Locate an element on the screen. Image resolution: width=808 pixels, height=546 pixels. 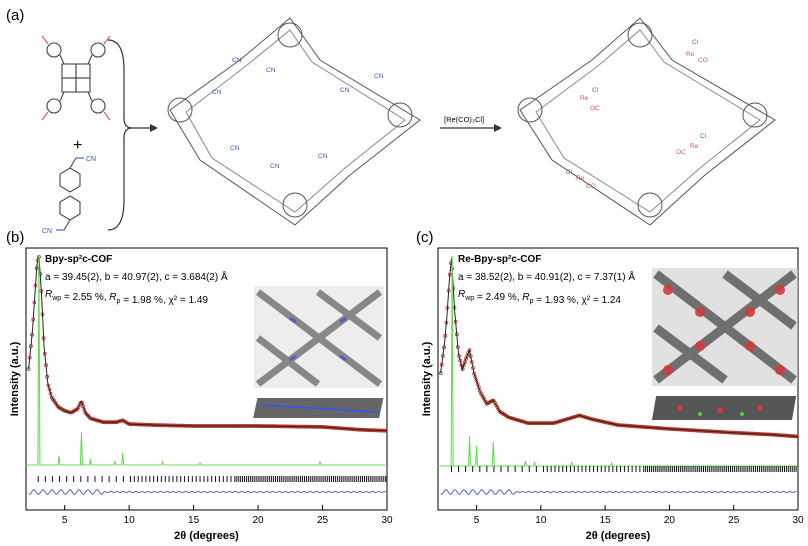
cn-label-1: CN is located at coordinates (91, 159).